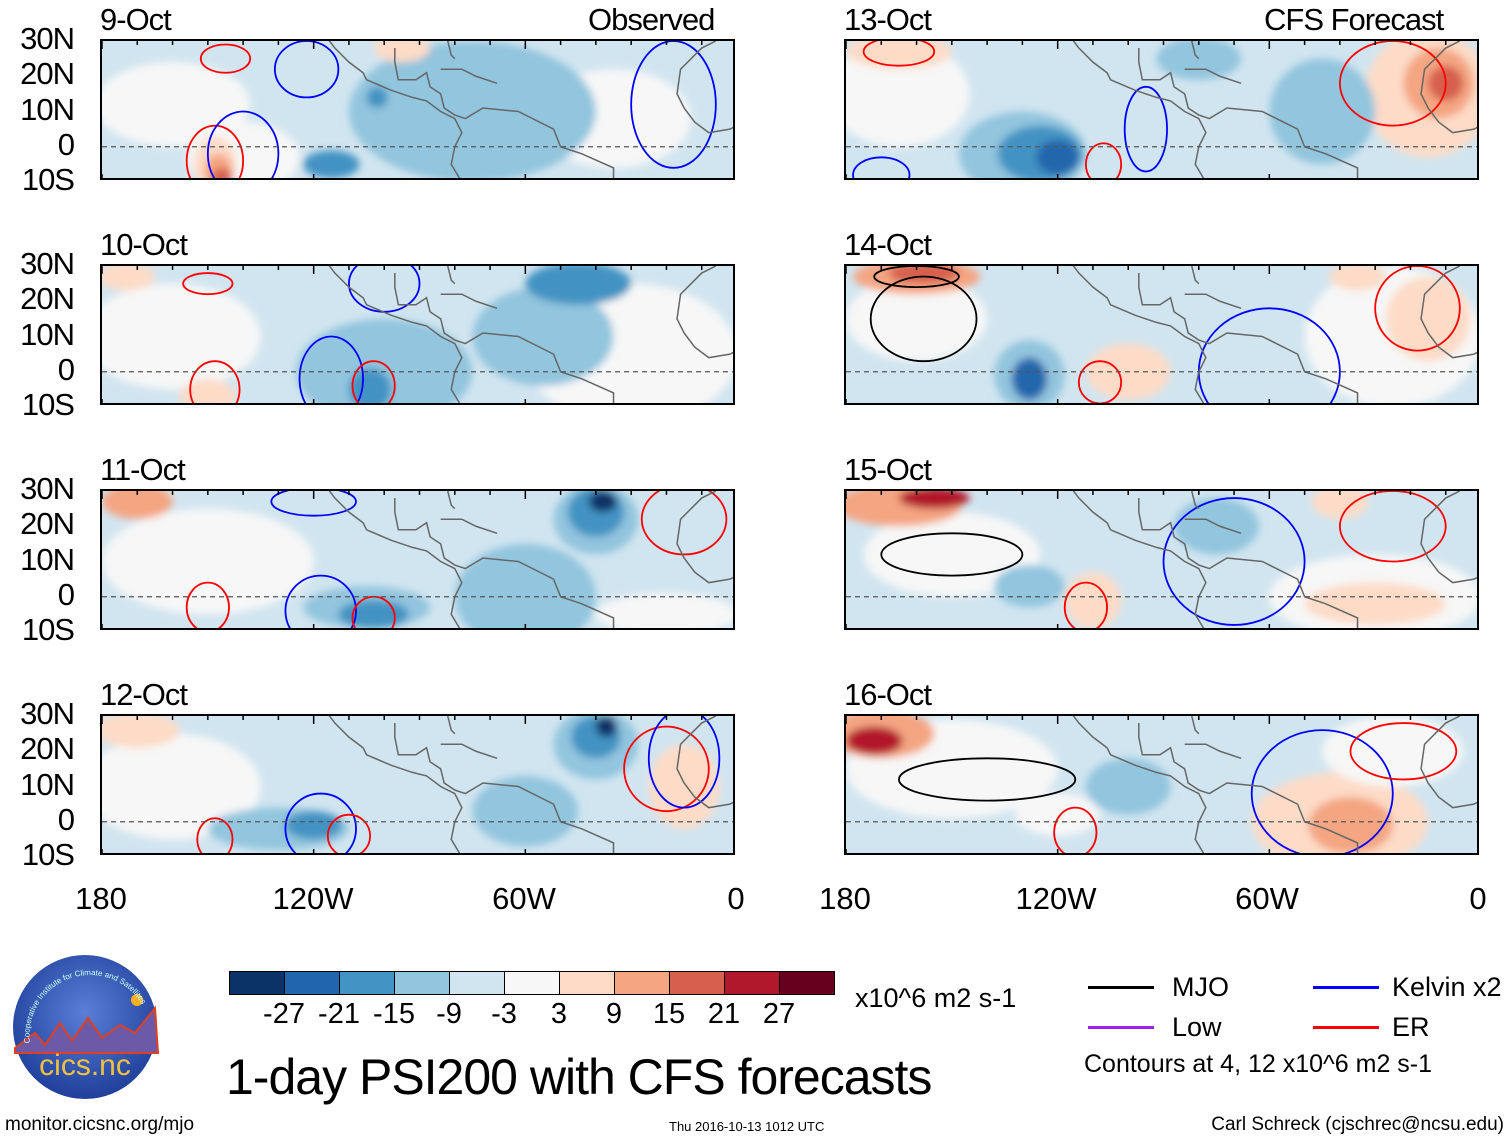 The image size is (1510, 1142). Describe the element at coordinates (85, 1065) in the screenshot. I see `logo-text: cics.nc` at that location.